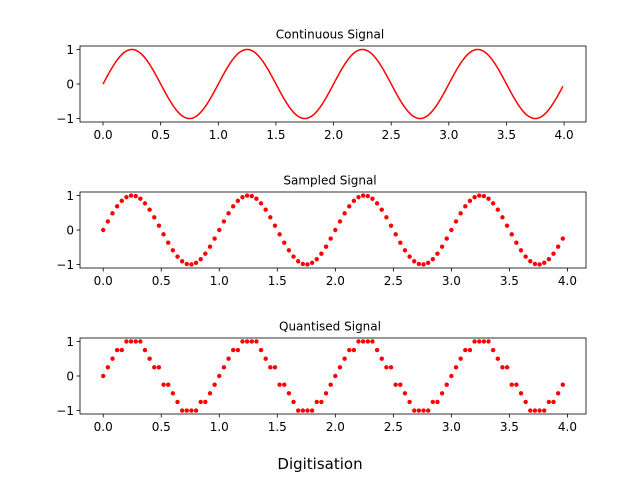  What do you see at coordinates (103, 427) in the screenshot?
I see `x-tick-label: 0.0` at bounding box center [103, 427].